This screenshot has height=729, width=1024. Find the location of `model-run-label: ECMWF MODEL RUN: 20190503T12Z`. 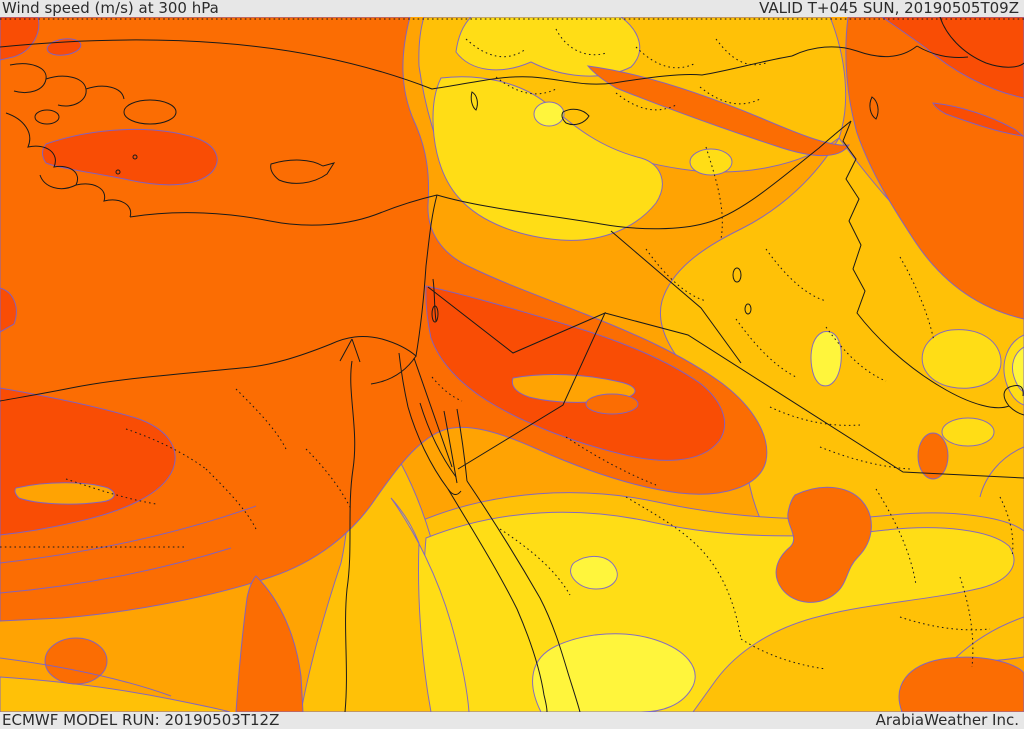

model-run-label: ECMWF MODEL RUN: 20190503T12Z is located at coordinates (141, 720).